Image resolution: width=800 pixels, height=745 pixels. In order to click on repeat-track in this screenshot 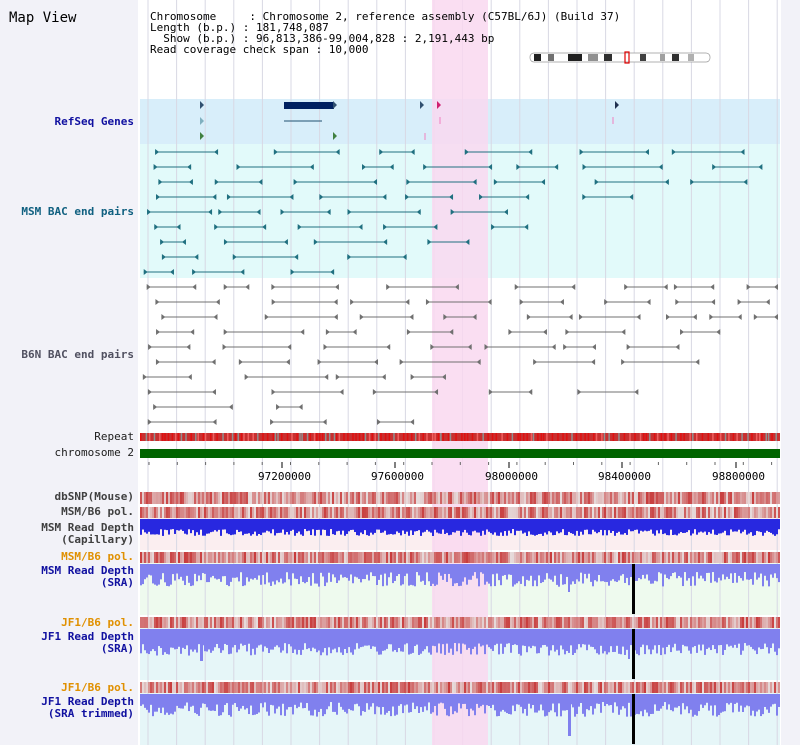, I will do `click(460, 437)`.